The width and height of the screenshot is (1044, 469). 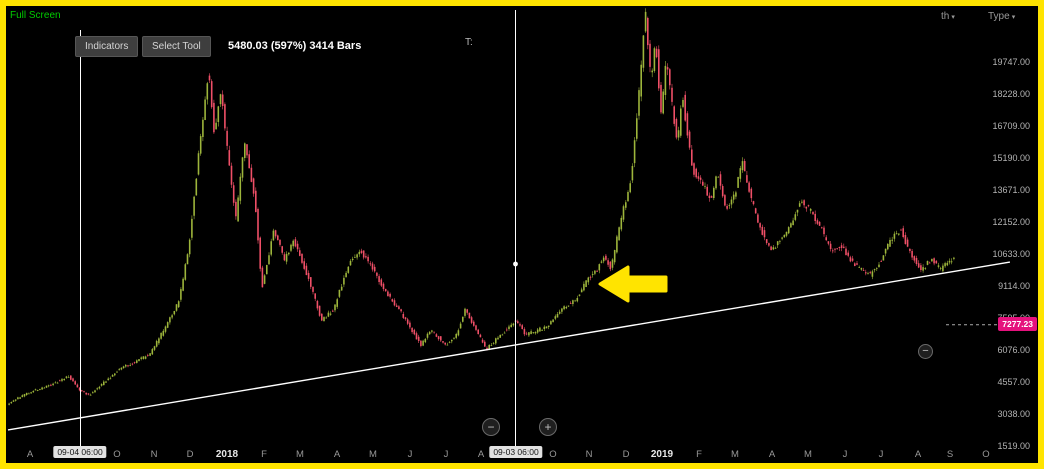 I want to click on price-tick: 15190.00, so click(x=1011, y=157).